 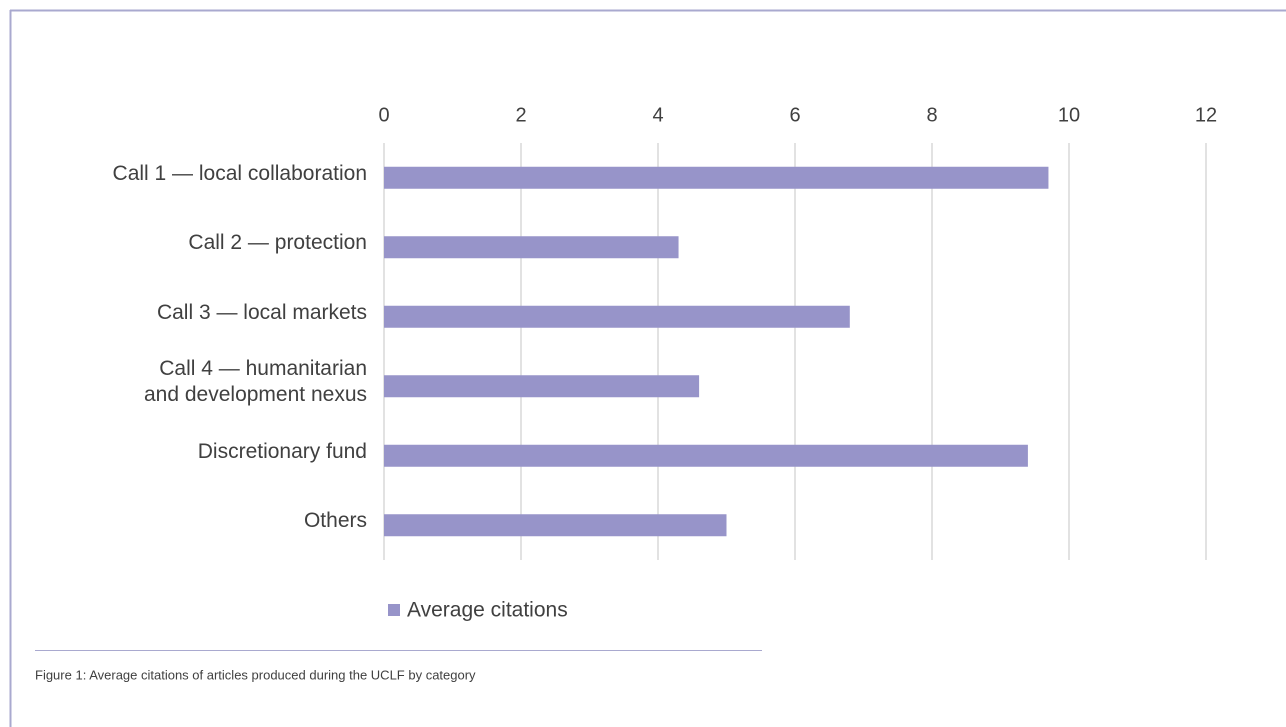 I want to click on x-tick-label: 4, so click(x=657, y=115).